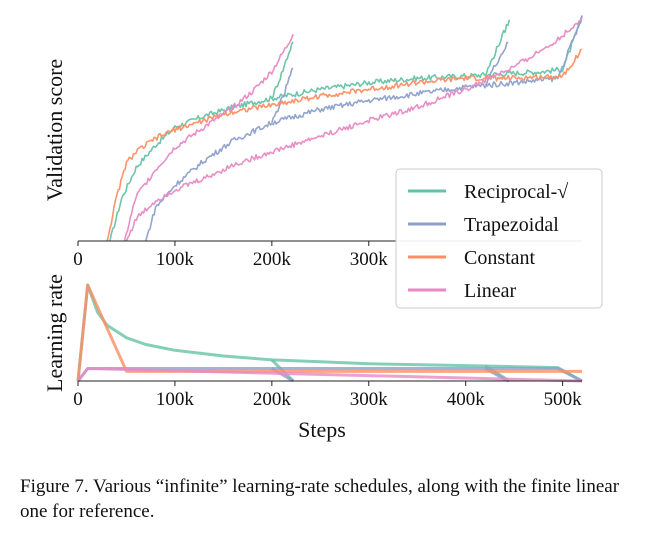 The width and height of the screenshot is (660, 552). I want to click on legend-box, so click(499, 238).